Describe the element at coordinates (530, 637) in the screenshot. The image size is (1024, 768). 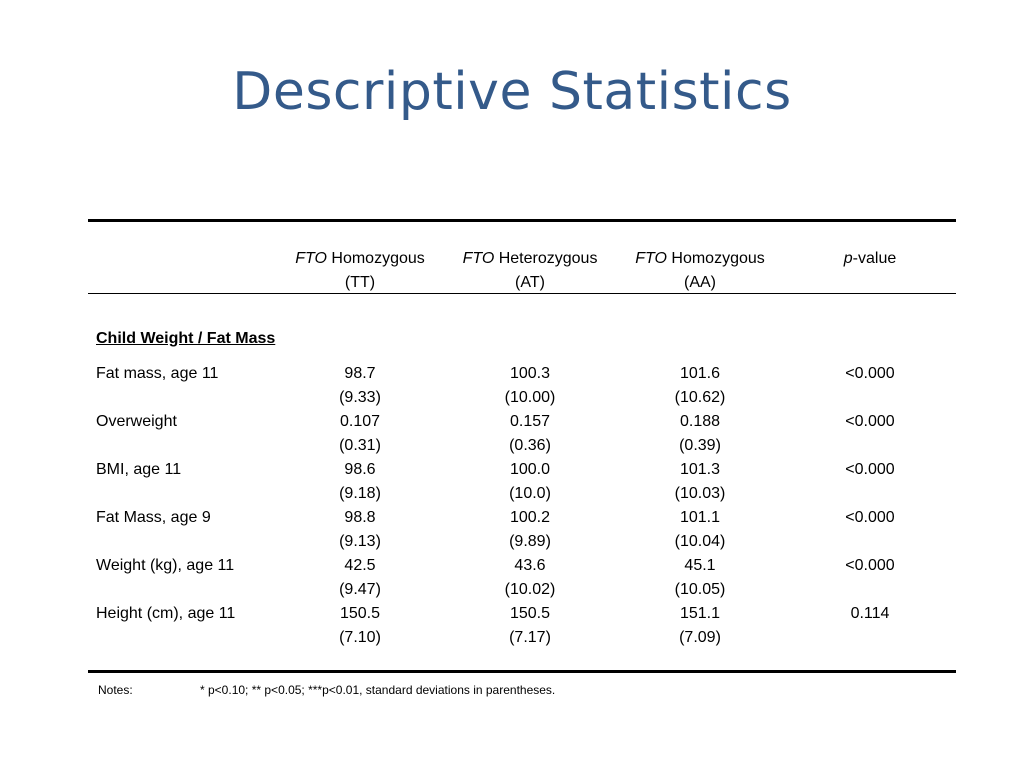
I see `cell-at-sd: (7.17)` at that location.